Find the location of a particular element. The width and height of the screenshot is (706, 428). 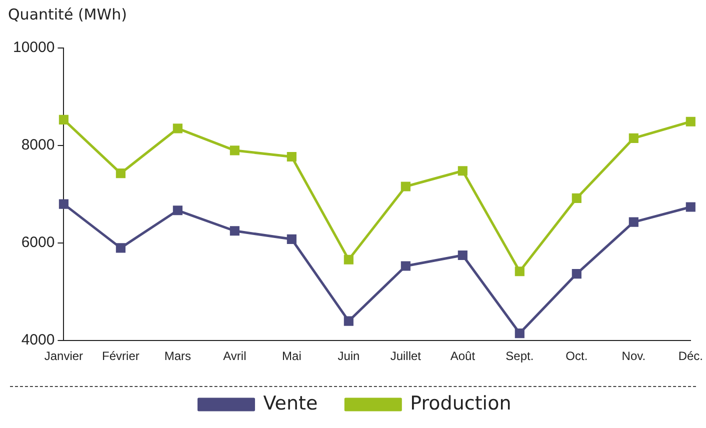

x-tick-label: Juin is located at coordinates (349, 356).